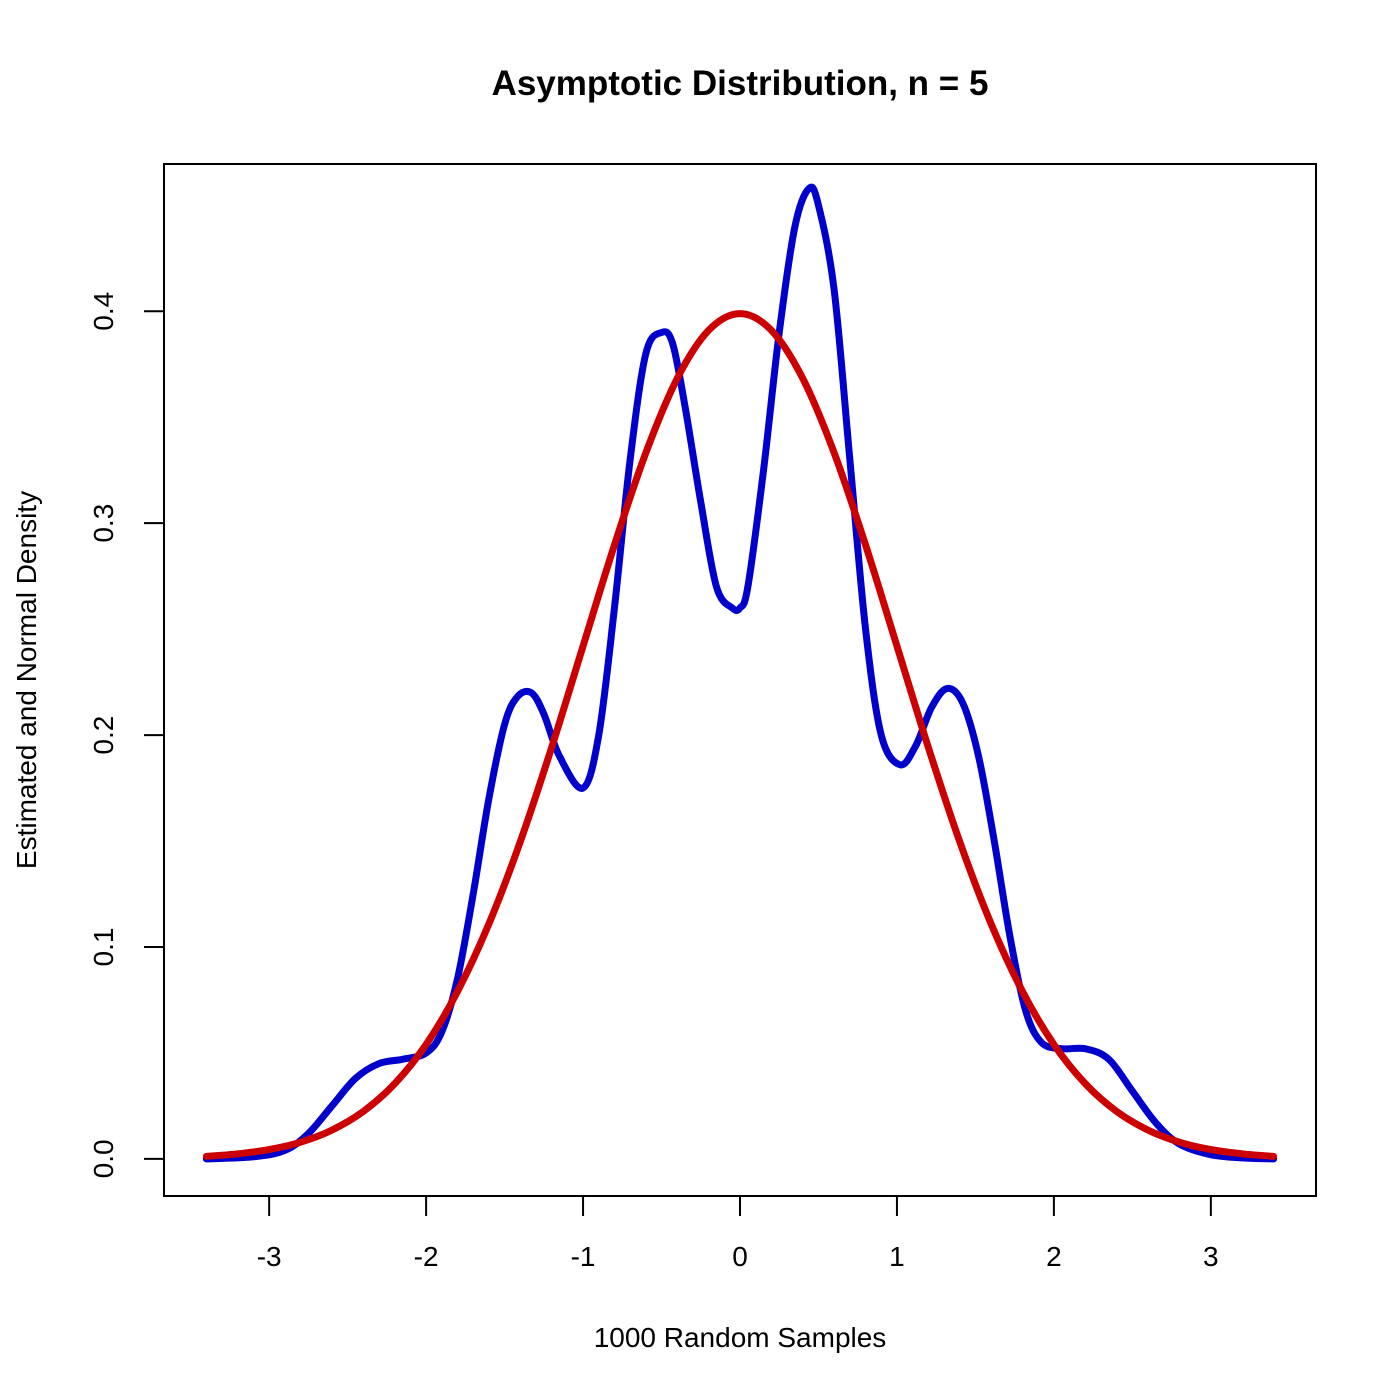 Image resolution: width=1400 pixels, height=1400 pixels. What do you see at coordinates (738, 1233) in the screenshot?
I see `x-axis: -3 -2 -1 0 1 2 3` at bounding box center [738, 1233].